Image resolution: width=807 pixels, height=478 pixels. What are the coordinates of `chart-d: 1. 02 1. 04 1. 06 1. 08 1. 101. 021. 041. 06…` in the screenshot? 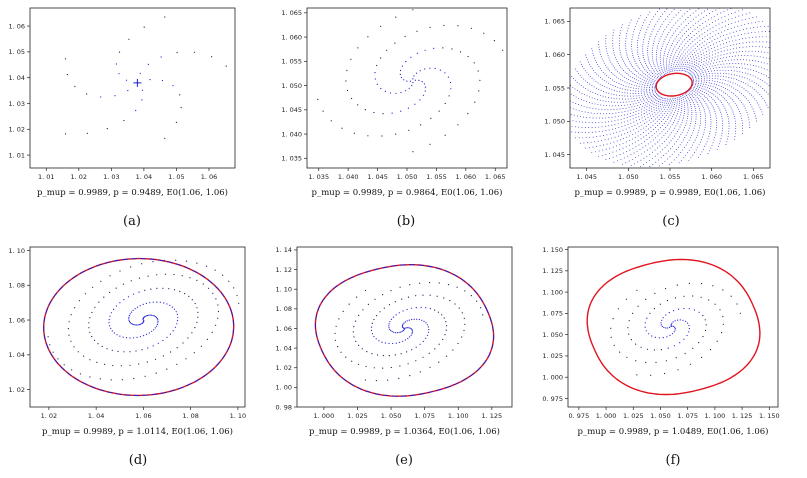 It's located at (127, 333).